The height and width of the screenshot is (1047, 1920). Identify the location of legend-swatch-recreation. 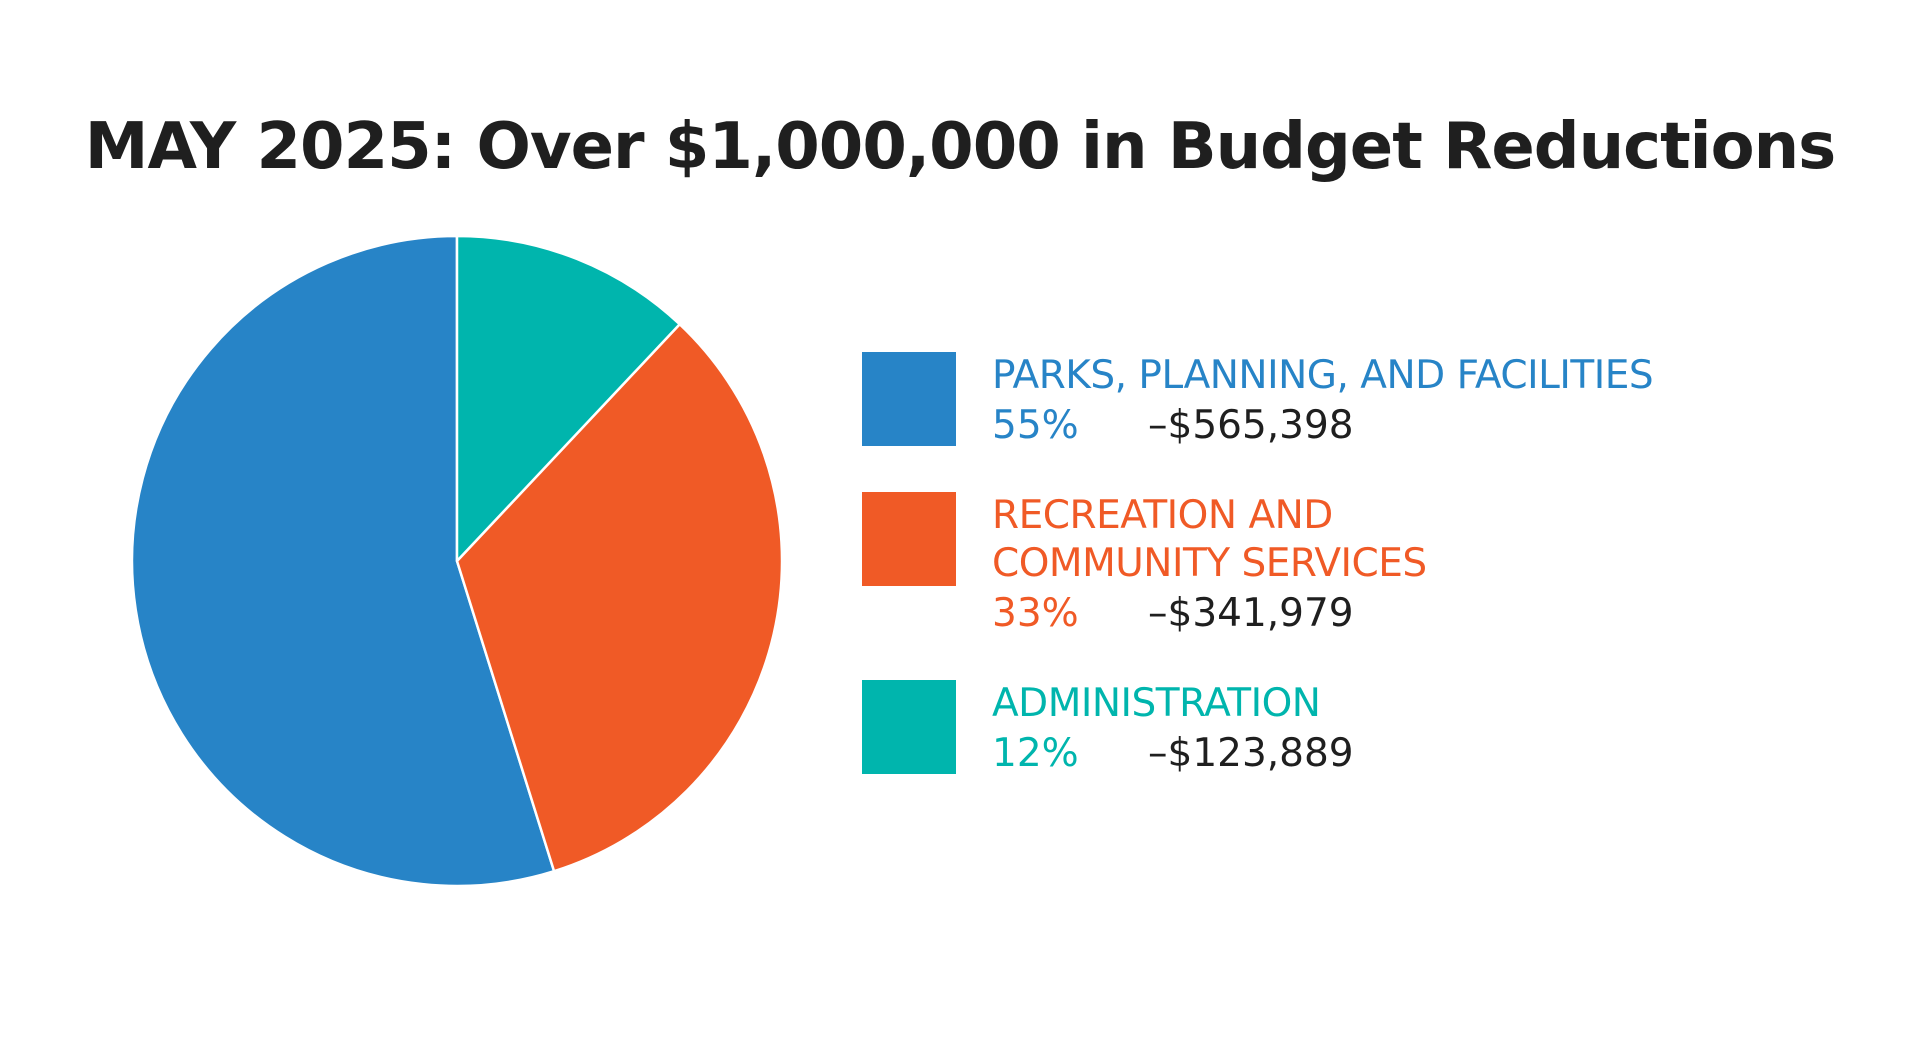
(909, 539).